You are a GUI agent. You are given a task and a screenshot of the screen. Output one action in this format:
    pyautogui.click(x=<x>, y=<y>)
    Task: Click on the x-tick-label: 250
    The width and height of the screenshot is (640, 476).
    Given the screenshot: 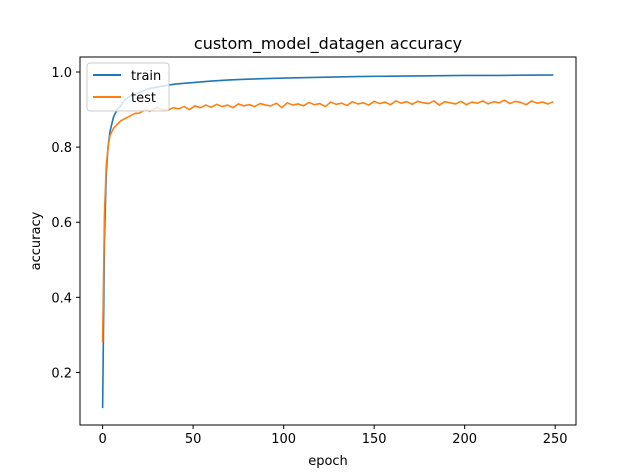 What is the action you would take?
    pyautogui.click(x=555, y=439)
    